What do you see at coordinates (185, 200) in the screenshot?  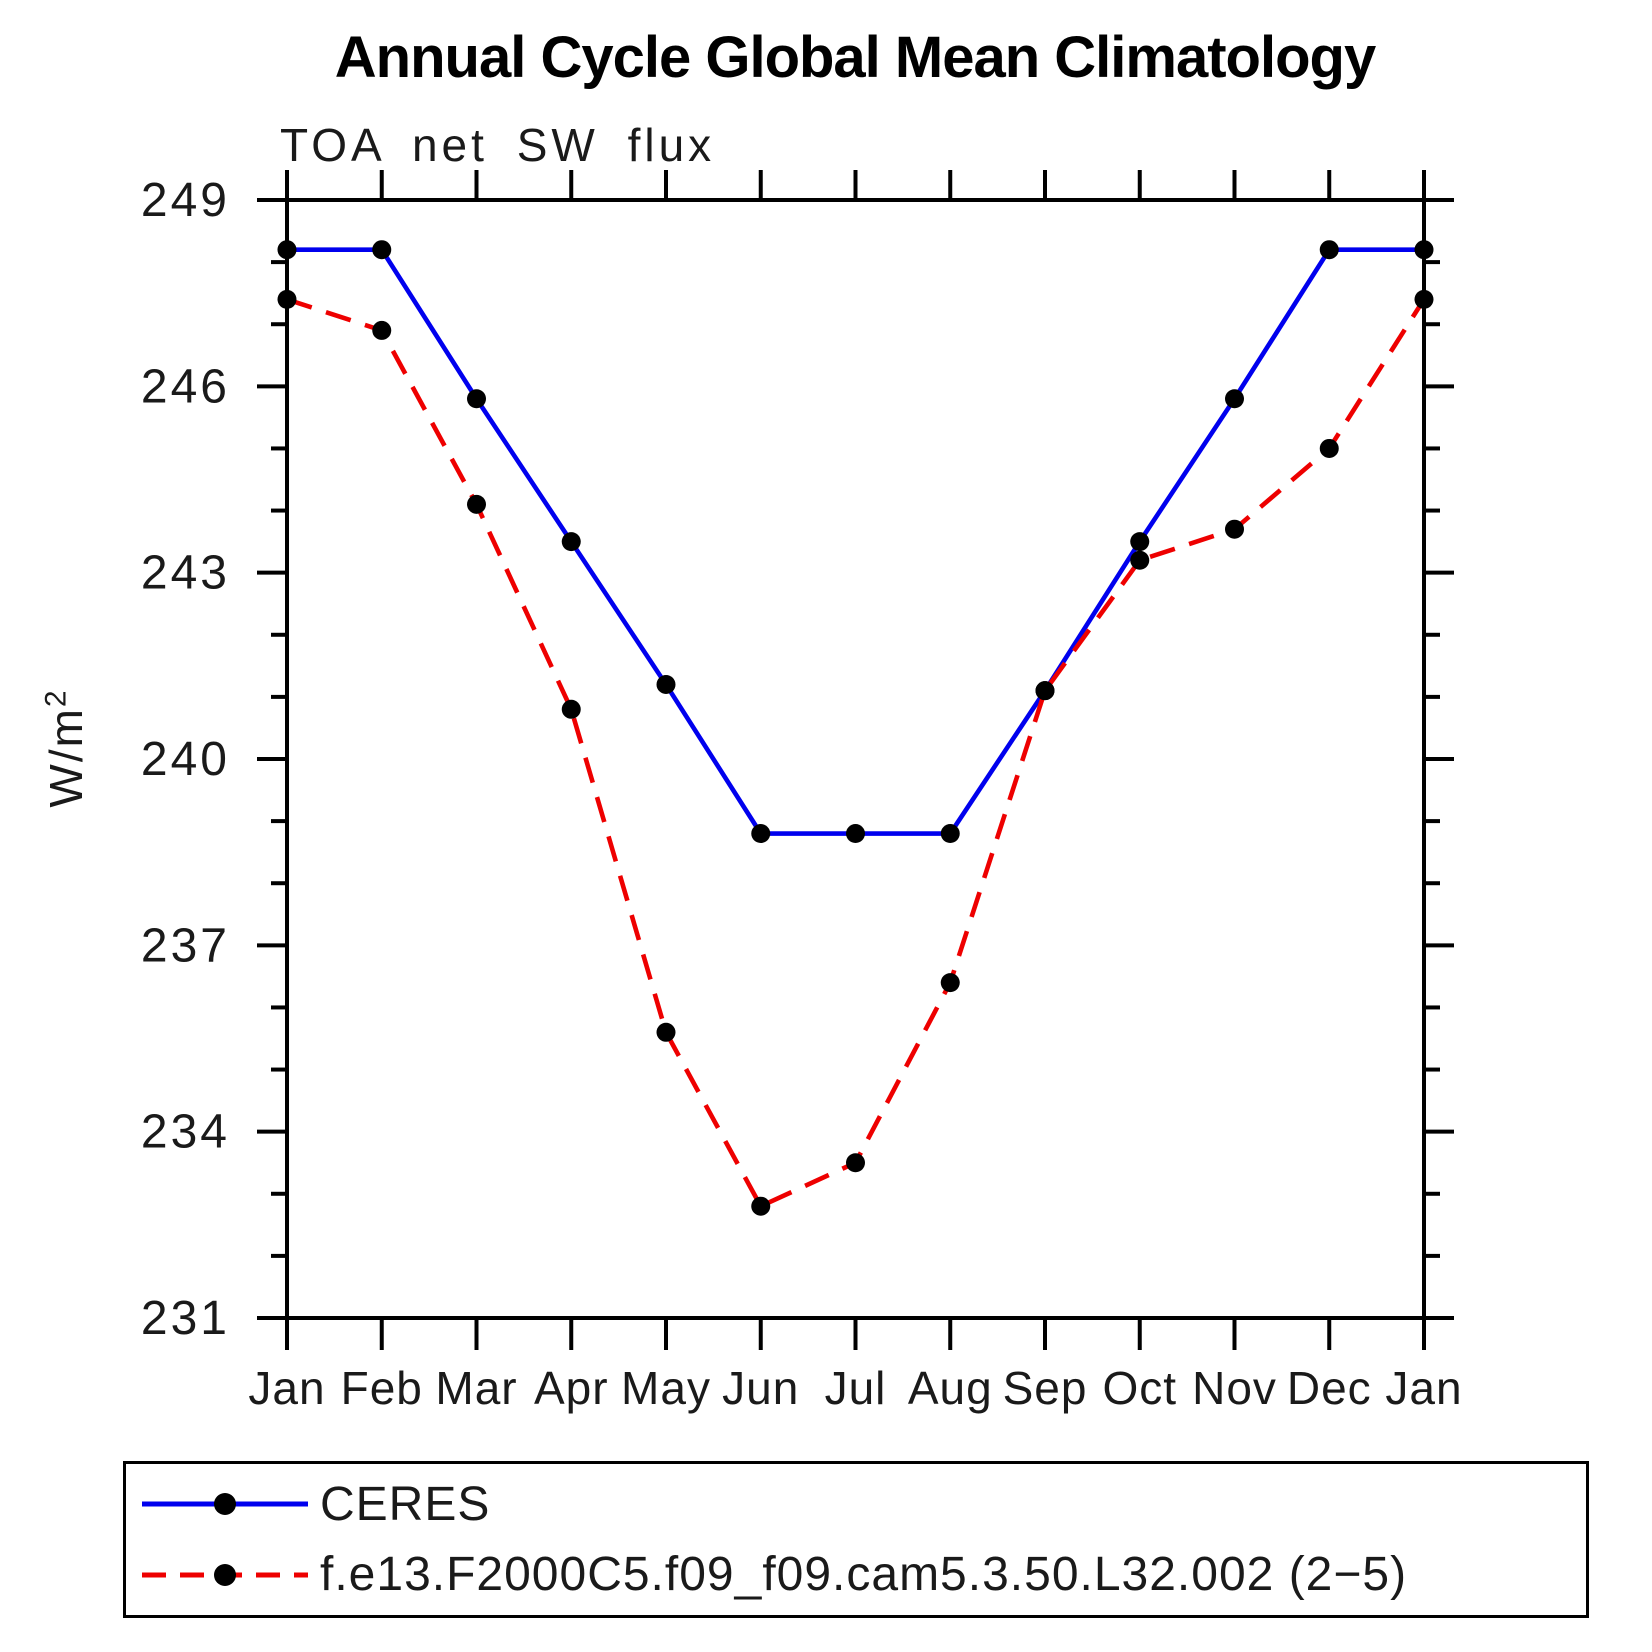 I see `y-tick-label: 249` at bounding box center [185, 200].